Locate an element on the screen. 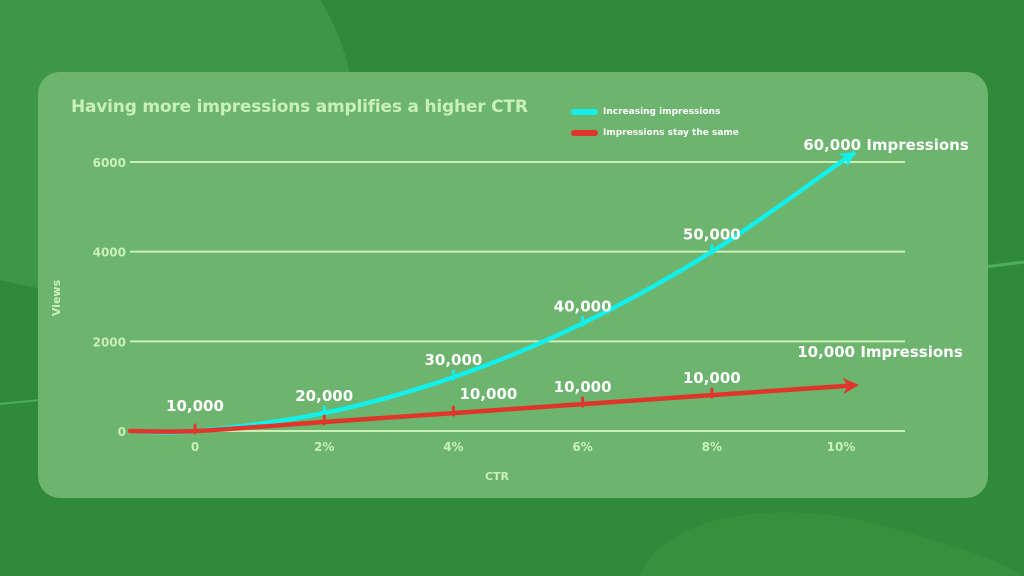 This screenshot has width=1024, height=576. data-label-increasing: 10,000 is located at coordinates (195, 406).